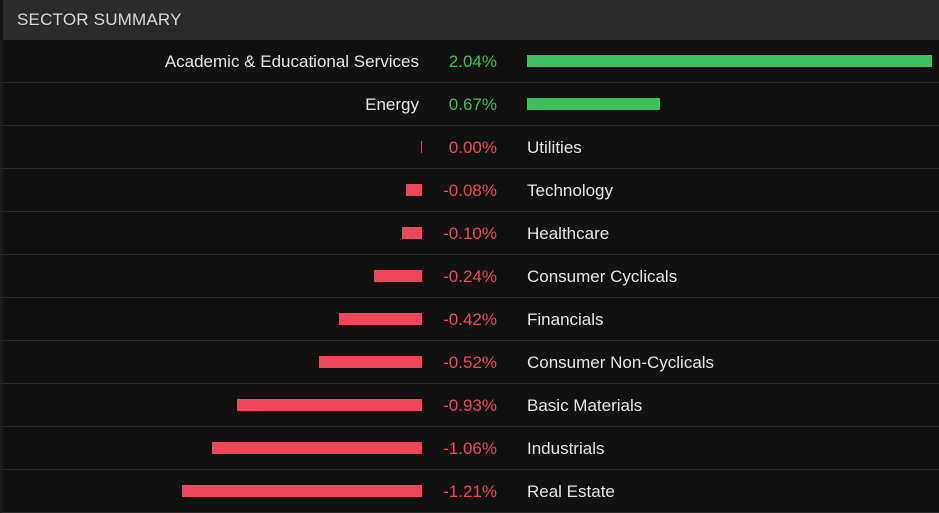 This screenshot has width=939, height=513. I want to click on sector-label: Basic Materials, so click(585, 405).